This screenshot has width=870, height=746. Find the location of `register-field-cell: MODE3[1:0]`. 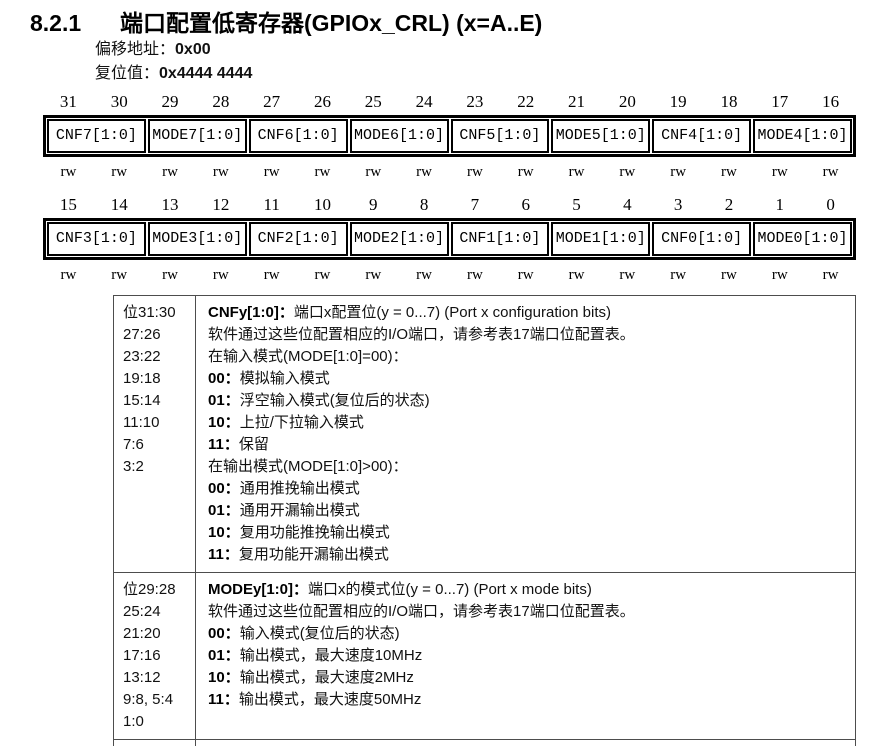

register-field-cell: MODE3[1:0] is located at coordinates (197, 239).